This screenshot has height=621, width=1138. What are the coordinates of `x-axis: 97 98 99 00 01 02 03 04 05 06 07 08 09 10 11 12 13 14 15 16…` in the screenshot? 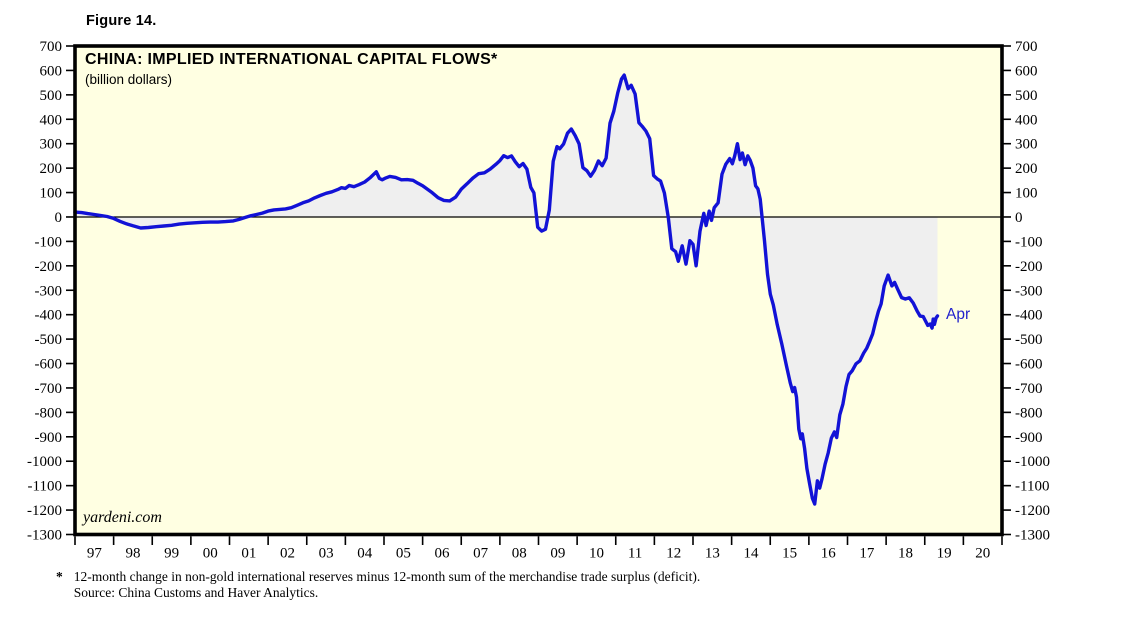 It's located at (538, 549).